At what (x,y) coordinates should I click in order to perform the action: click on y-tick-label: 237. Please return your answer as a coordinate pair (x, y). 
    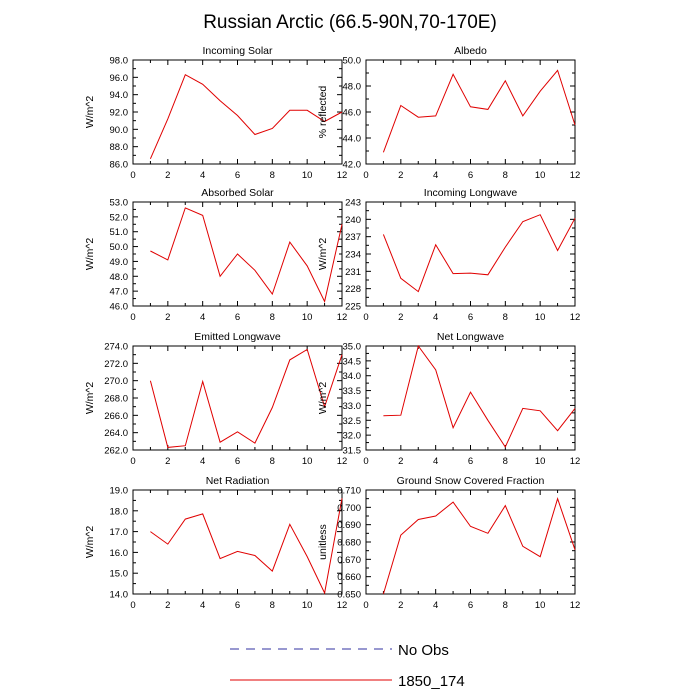
    Looking at the image, I should click on (353, 237).